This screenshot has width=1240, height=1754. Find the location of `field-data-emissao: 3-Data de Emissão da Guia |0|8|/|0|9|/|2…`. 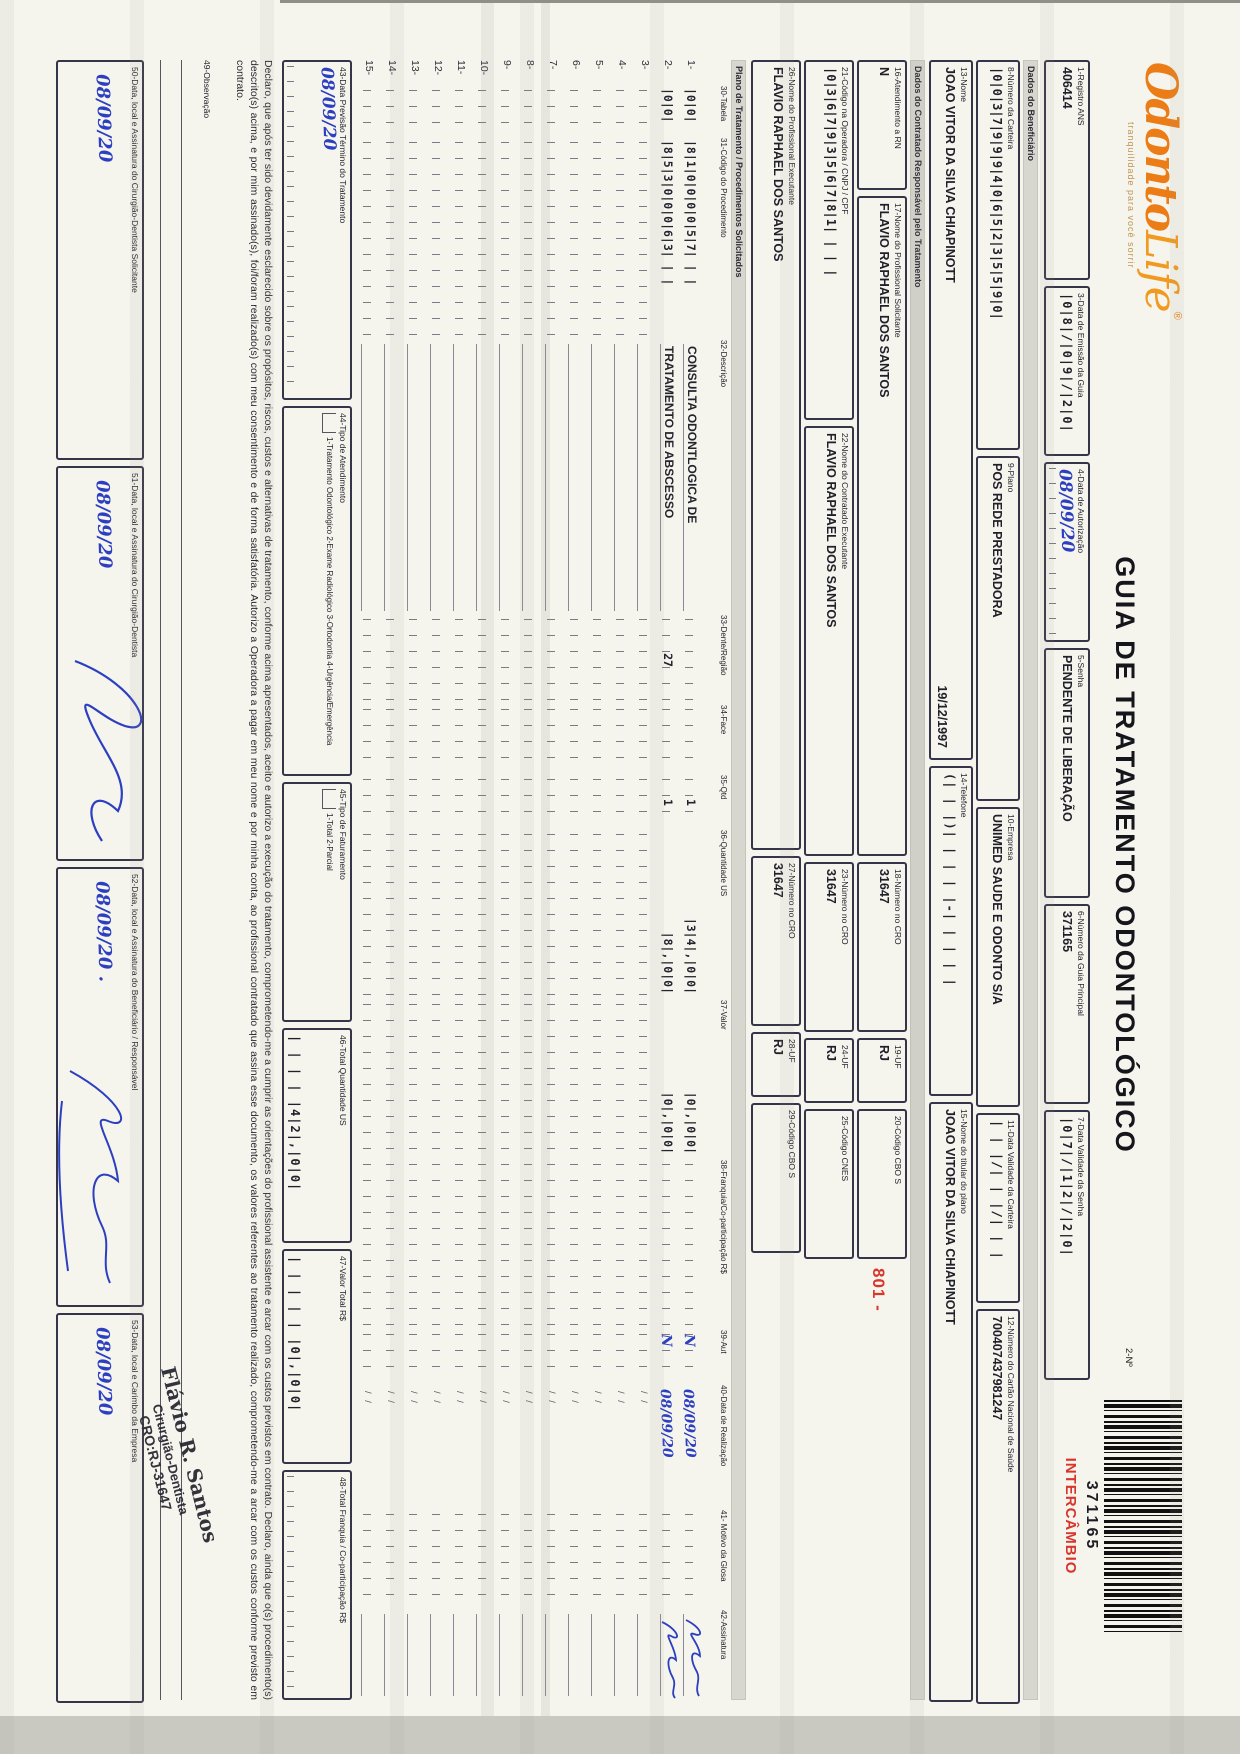

field-data-emissao: 3-Data de Emissão da Guia |0|8|/|0|9|/|2… is located at coordinates (1067, 371).